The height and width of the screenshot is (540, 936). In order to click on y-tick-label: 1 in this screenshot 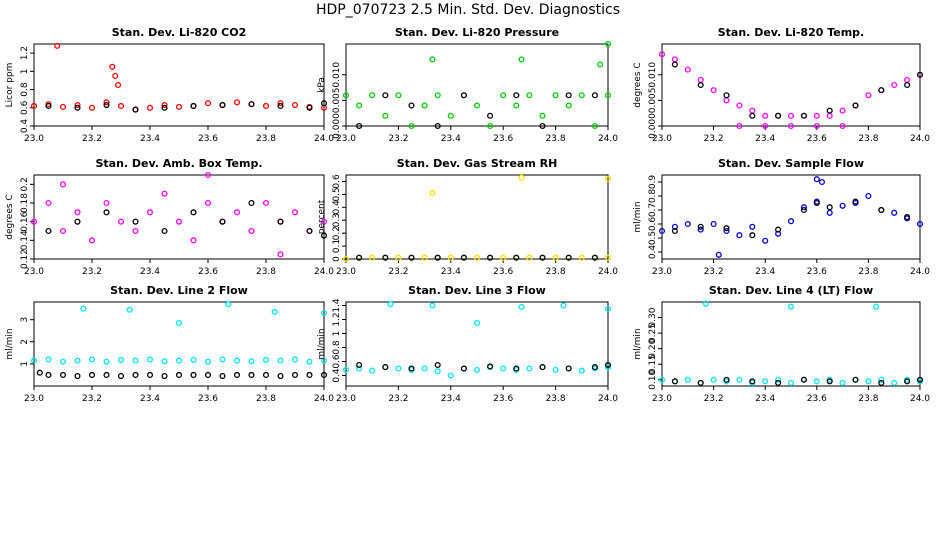, I will do `click(25, 364)`.